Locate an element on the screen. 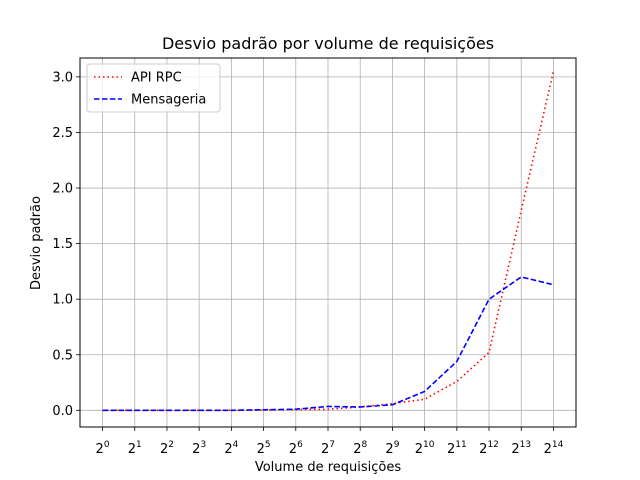 Image resolution: width=640 pixels, height=480 pixels. x-tick-label: 212 is located at coordinates (489, 448).